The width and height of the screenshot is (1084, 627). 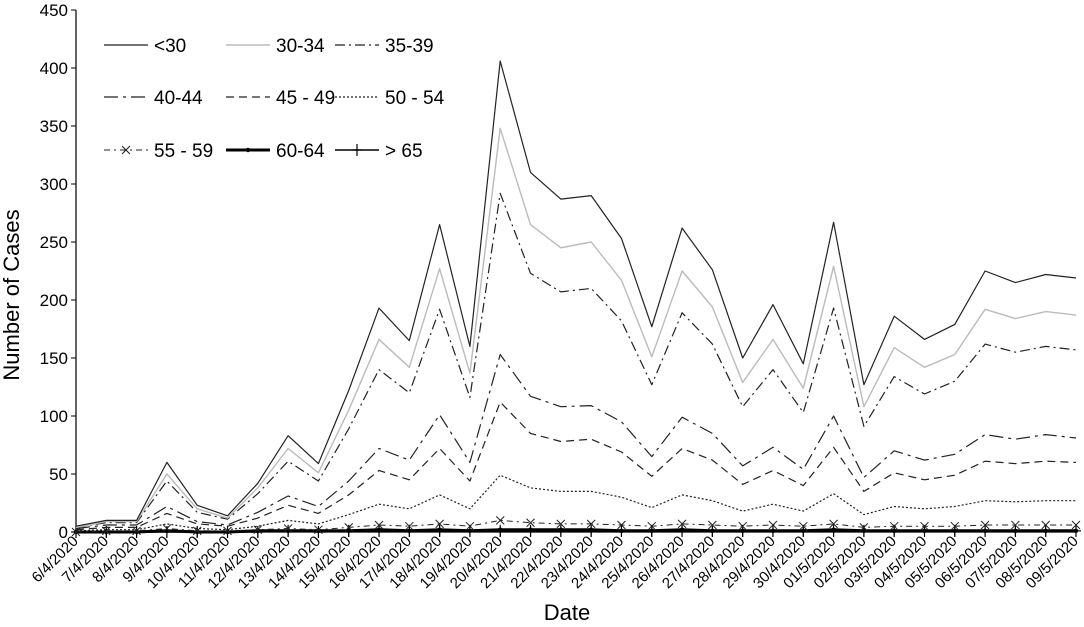 What do you see at coordinates (54, 126) in the screenshot?
I see `y-tick-label: 350` at bounding box center [54, 126].